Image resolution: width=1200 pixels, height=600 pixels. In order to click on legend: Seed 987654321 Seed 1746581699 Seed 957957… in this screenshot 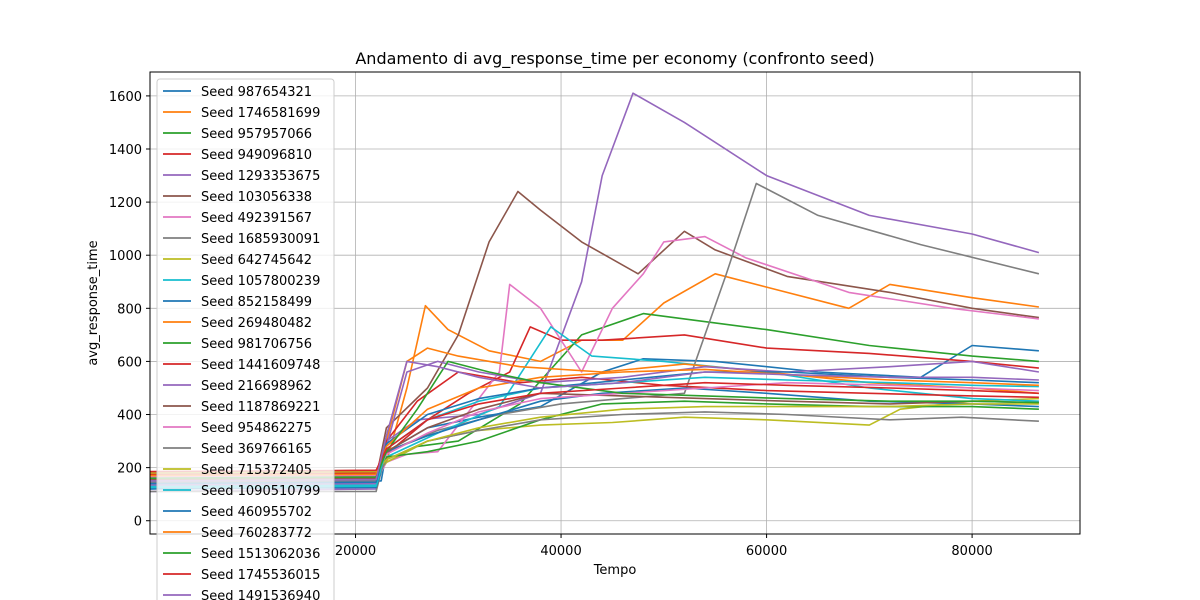, I will do `click(245, 339)`.